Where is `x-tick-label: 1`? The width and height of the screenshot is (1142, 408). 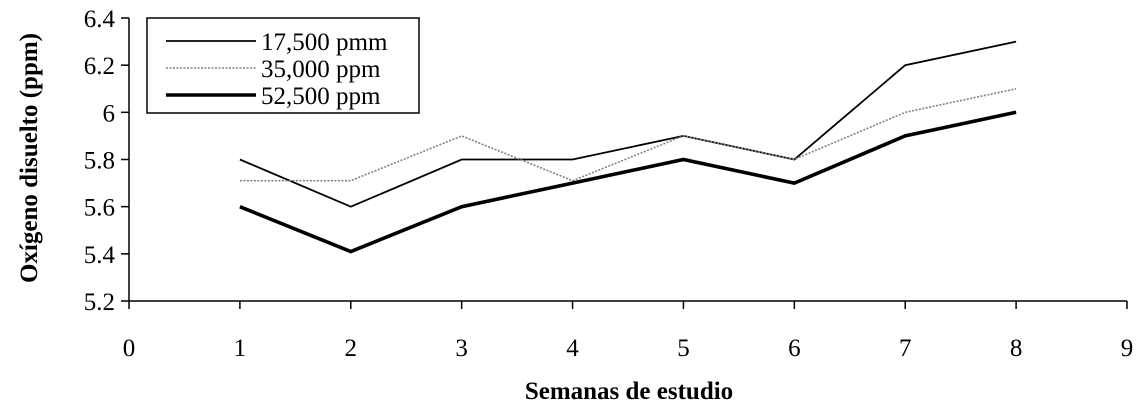 x-tick-label: 1 is located at coordinates (240, 348).